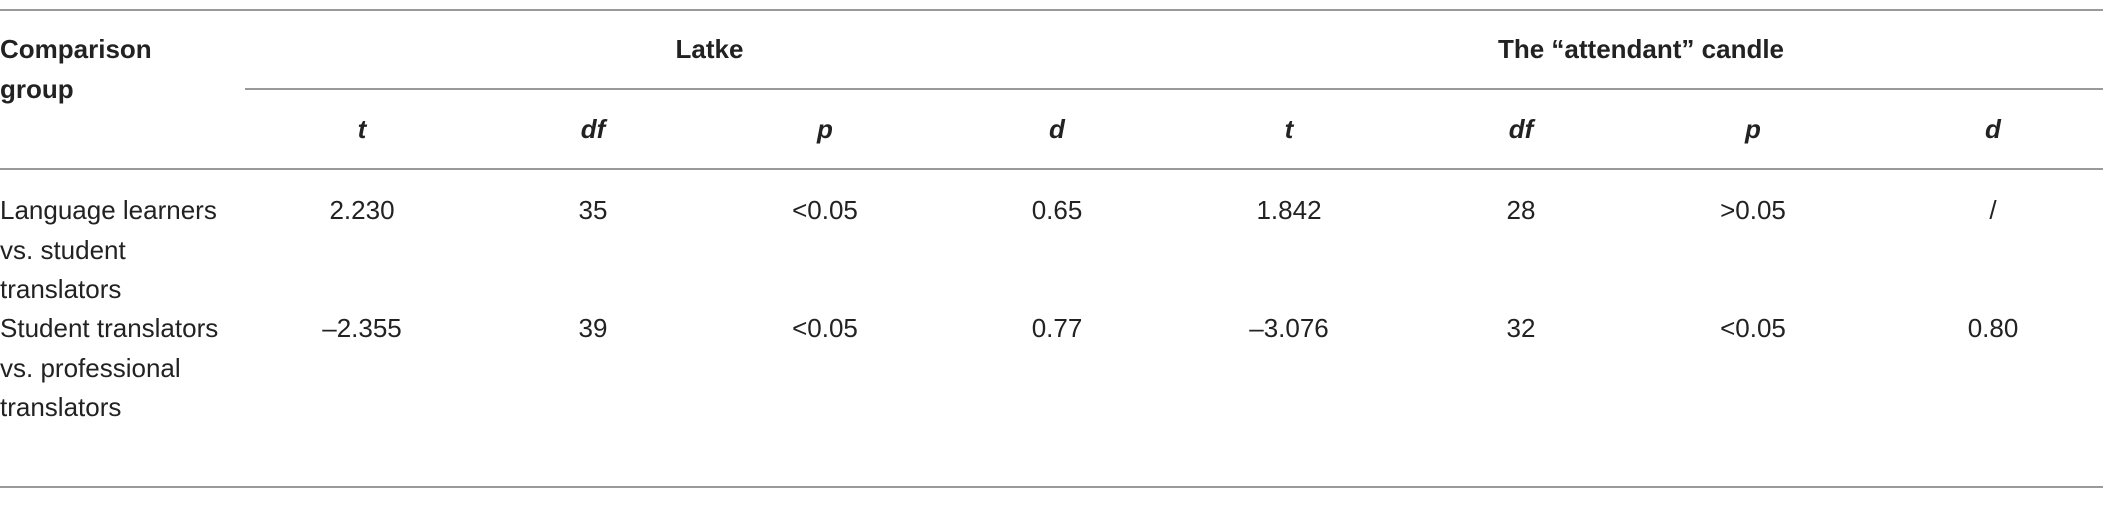  I want to click on group-label: Comparison group, so click(76, 69).